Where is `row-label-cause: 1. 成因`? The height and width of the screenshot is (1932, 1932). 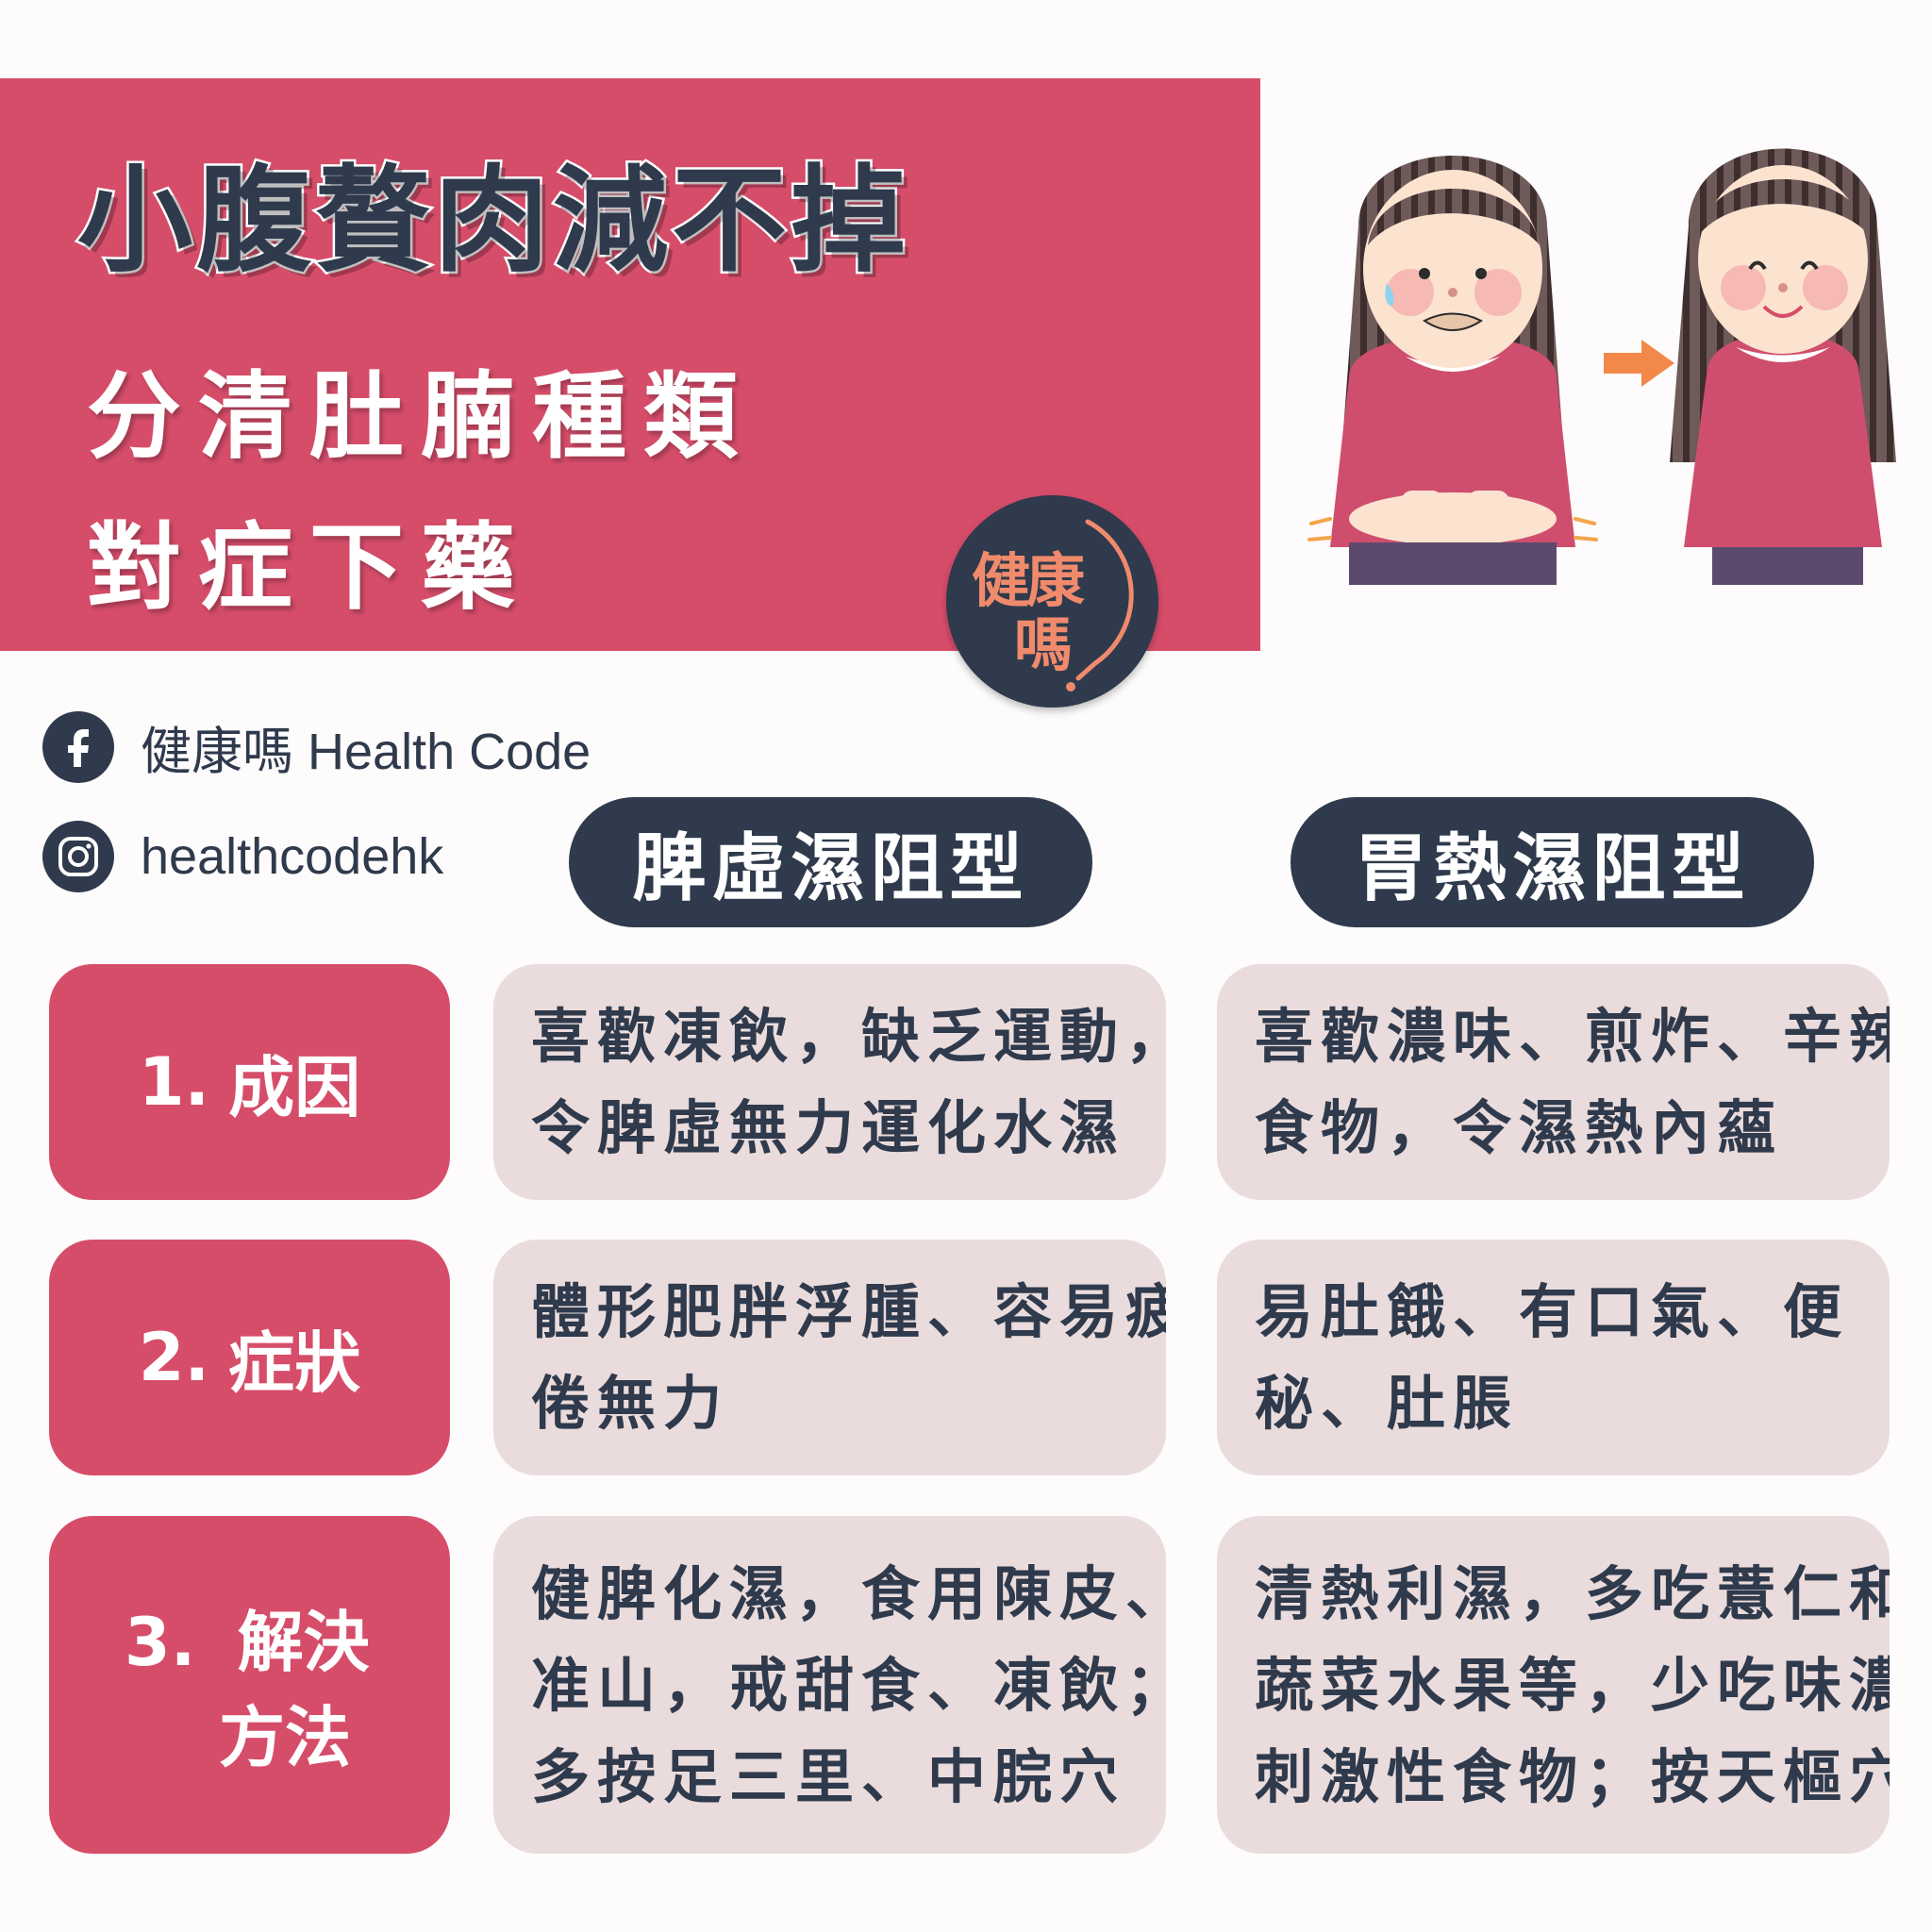 row-label-cause: 1. 成因 is located at coordinates (249, 1082).